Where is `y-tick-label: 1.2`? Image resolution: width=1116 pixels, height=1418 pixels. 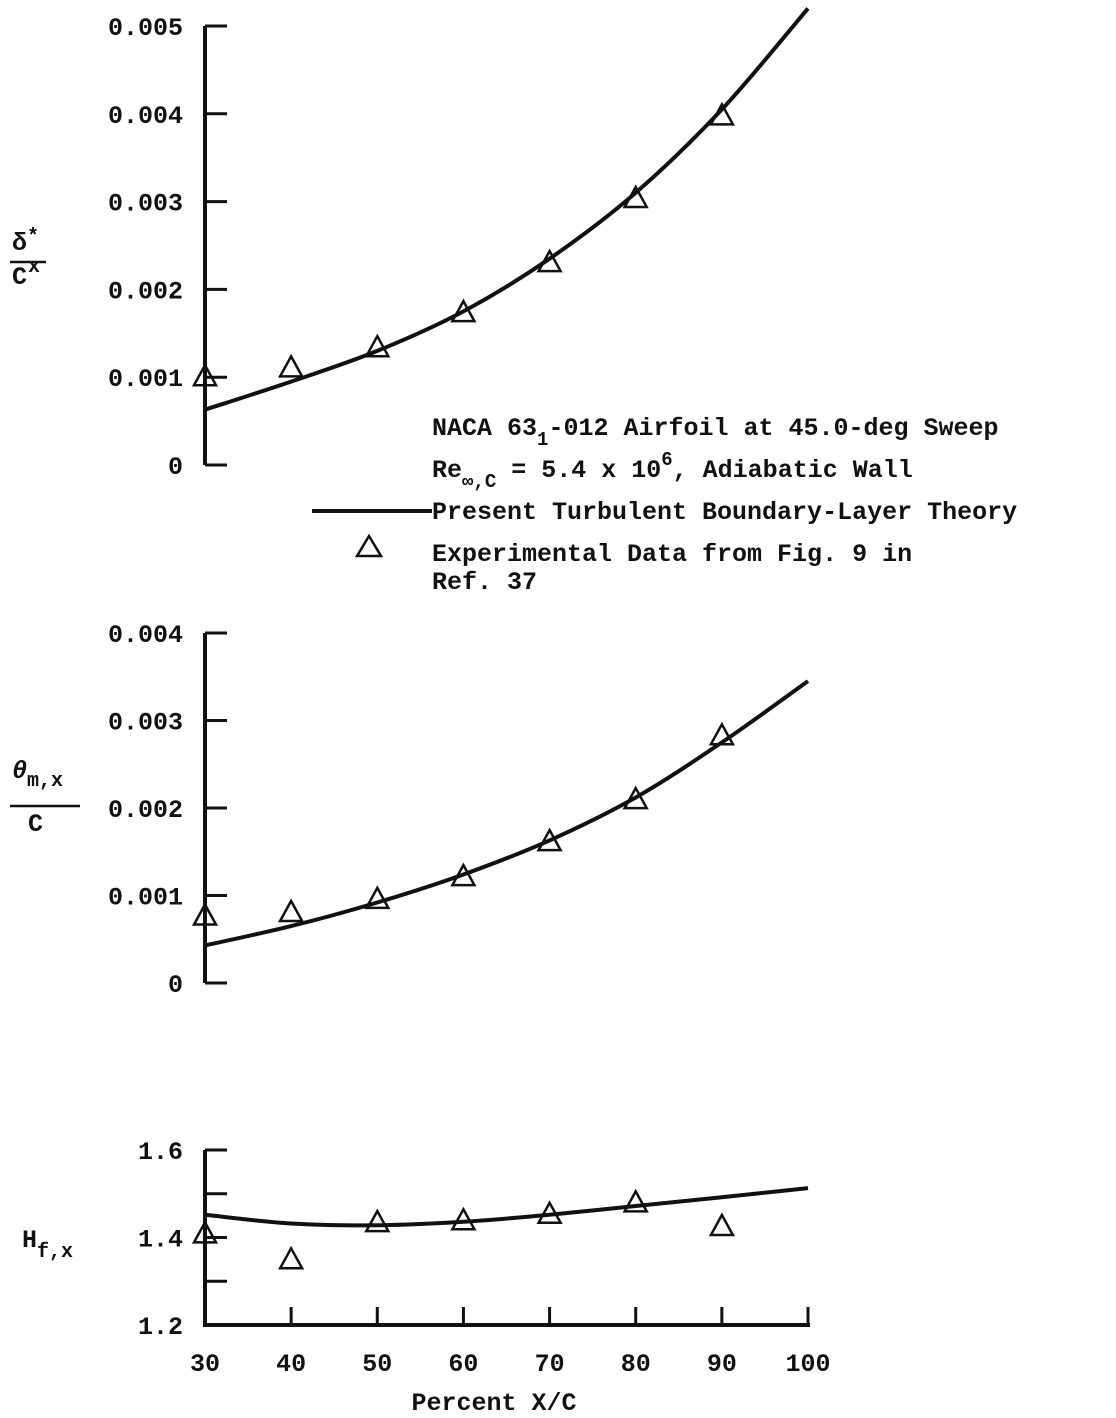
y-tick-label: 1.2 is located at coordinates (160, 1327).